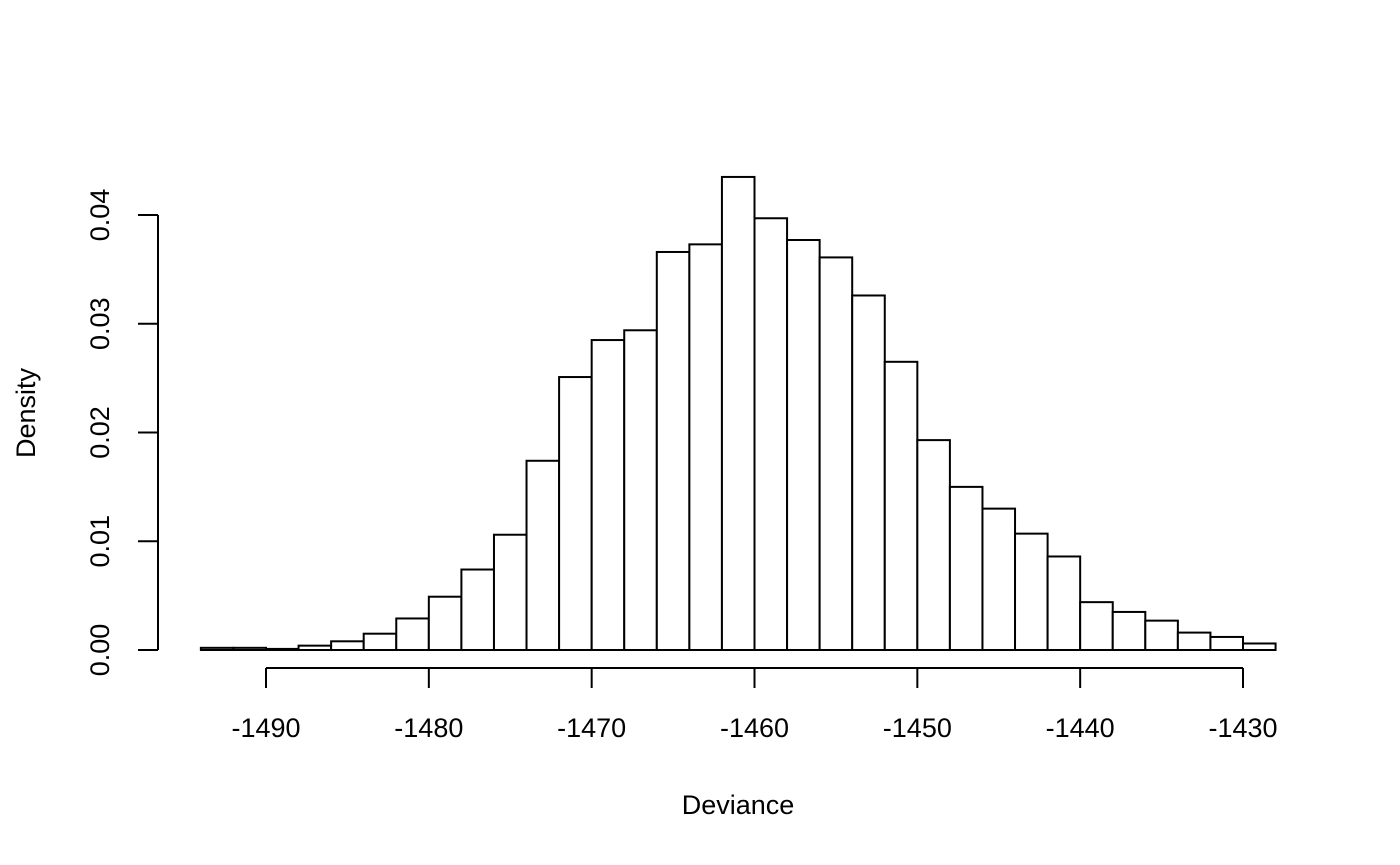  Describe the element at coordinates (917, 728) in the screenshot. I see `x-tick-label: -1450` at that location.